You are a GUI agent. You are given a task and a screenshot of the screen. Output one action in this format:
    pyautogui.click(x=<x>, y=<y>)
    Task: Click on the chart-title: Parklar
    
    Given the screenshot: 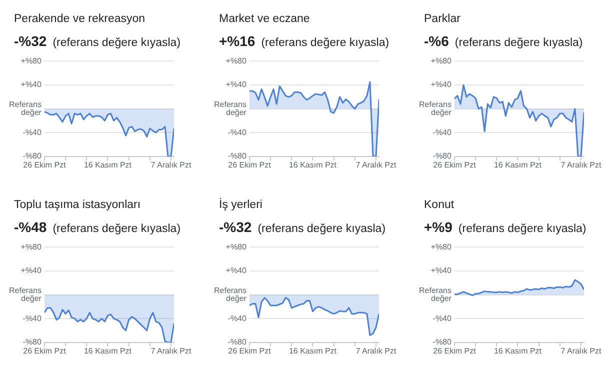 What is the action you would take?
    pyautogui.click(x=443, y=19)
    